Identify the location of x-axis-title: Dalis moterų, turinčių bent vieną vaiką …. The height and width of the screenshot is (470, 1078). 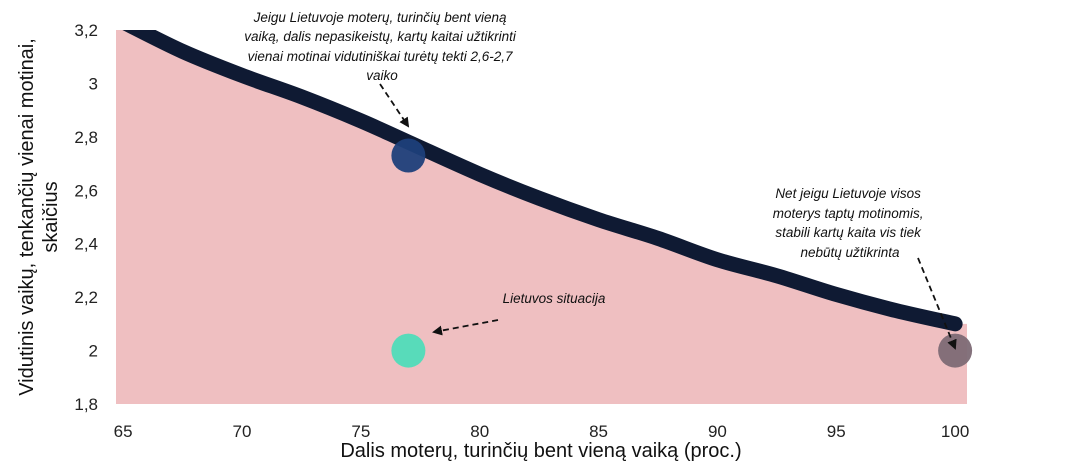
(540, 451).